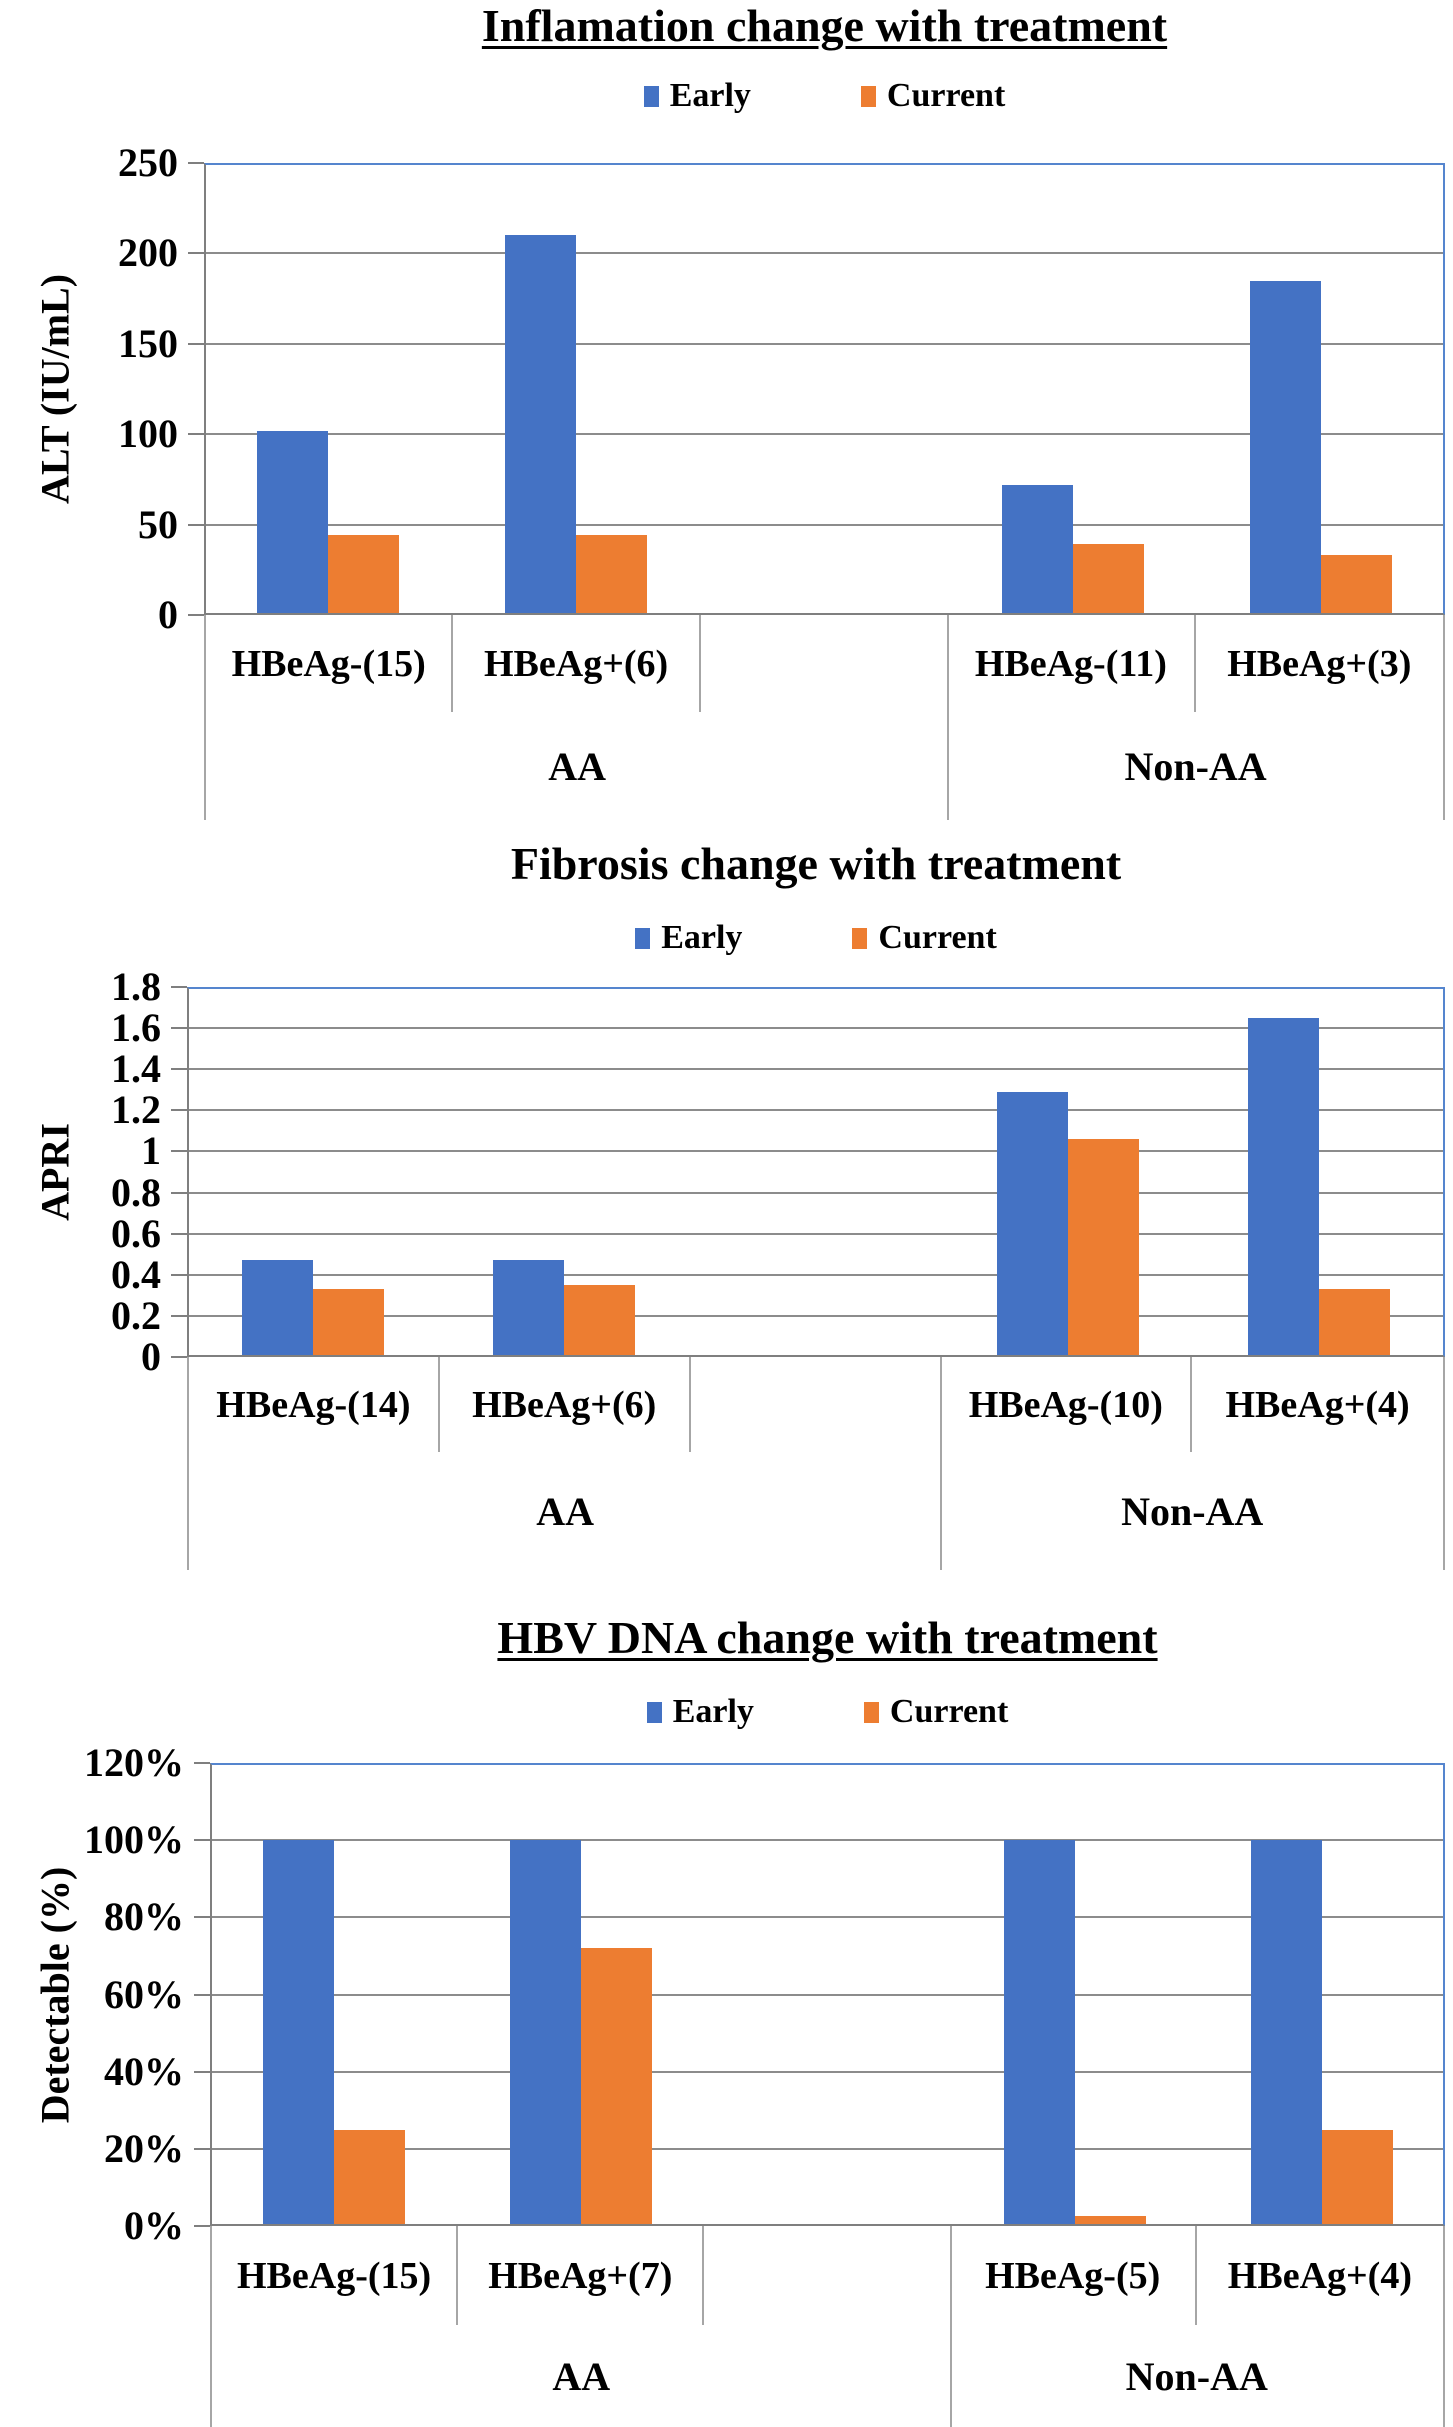 The image size is (1453, 2427). What do you see at coordinates (148, 434) in the screenshot?
I see `y-tick-label: 100` at bounding box center [148, 434].